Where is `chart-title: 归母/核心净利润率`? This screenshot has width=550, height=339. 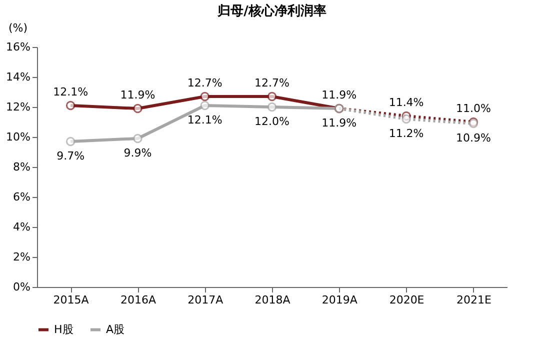 chart-title: 归母/核心净利润率 is located at coordinates (271, 11).